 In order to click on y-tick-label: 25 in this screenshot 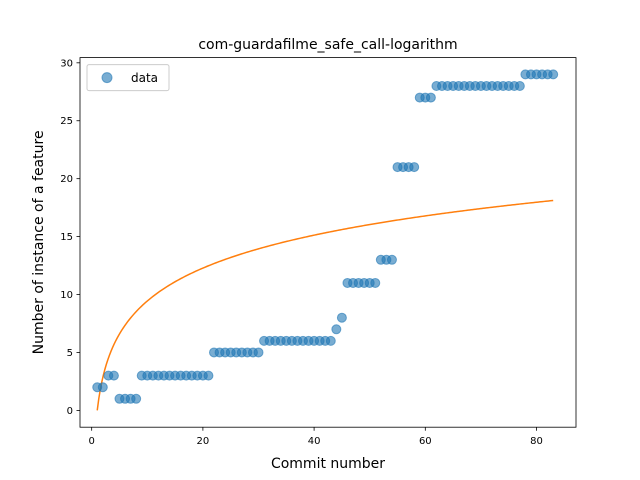, I will do `click(66, 121)`.